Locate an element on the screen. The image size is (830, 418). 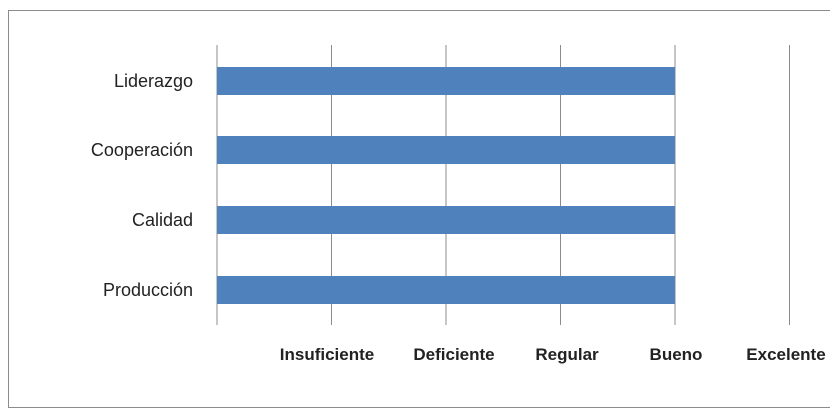
bar-liderazgo is located at coordinates (446, 81).